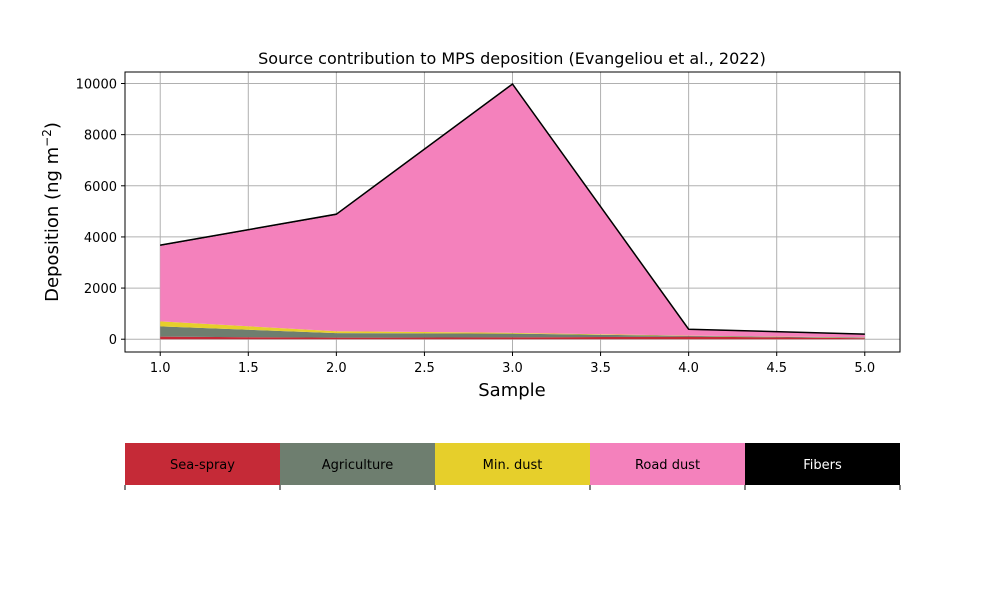 Image resolution: width=1000 pixels, height=600 pixels. What do you see at coordinates (512, 368) in the screenshot?
I see `x-tick-label: 3.0` at bounding box center [512, 368].